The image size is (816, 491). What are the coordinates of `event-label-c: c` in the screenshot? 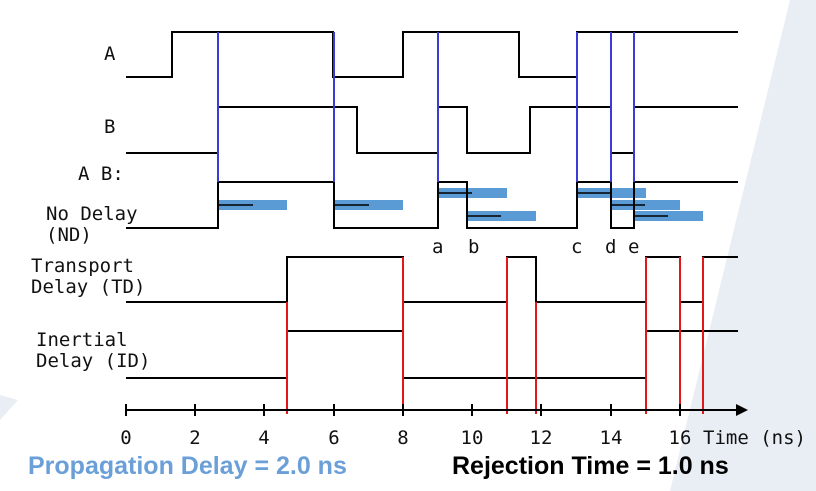 It's located at (576, 247).